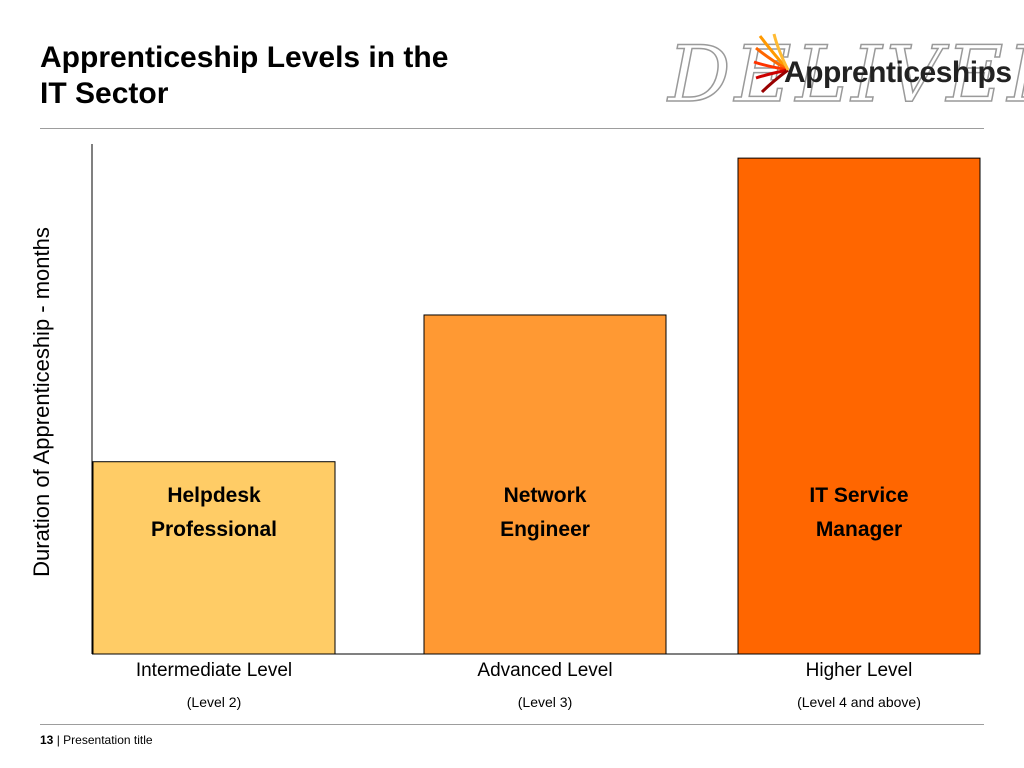  What do you see at coordinates (214, 529) in the screenshot?
I see `bar-1-label-line-2: Professional` at bounding box center [214, 529].